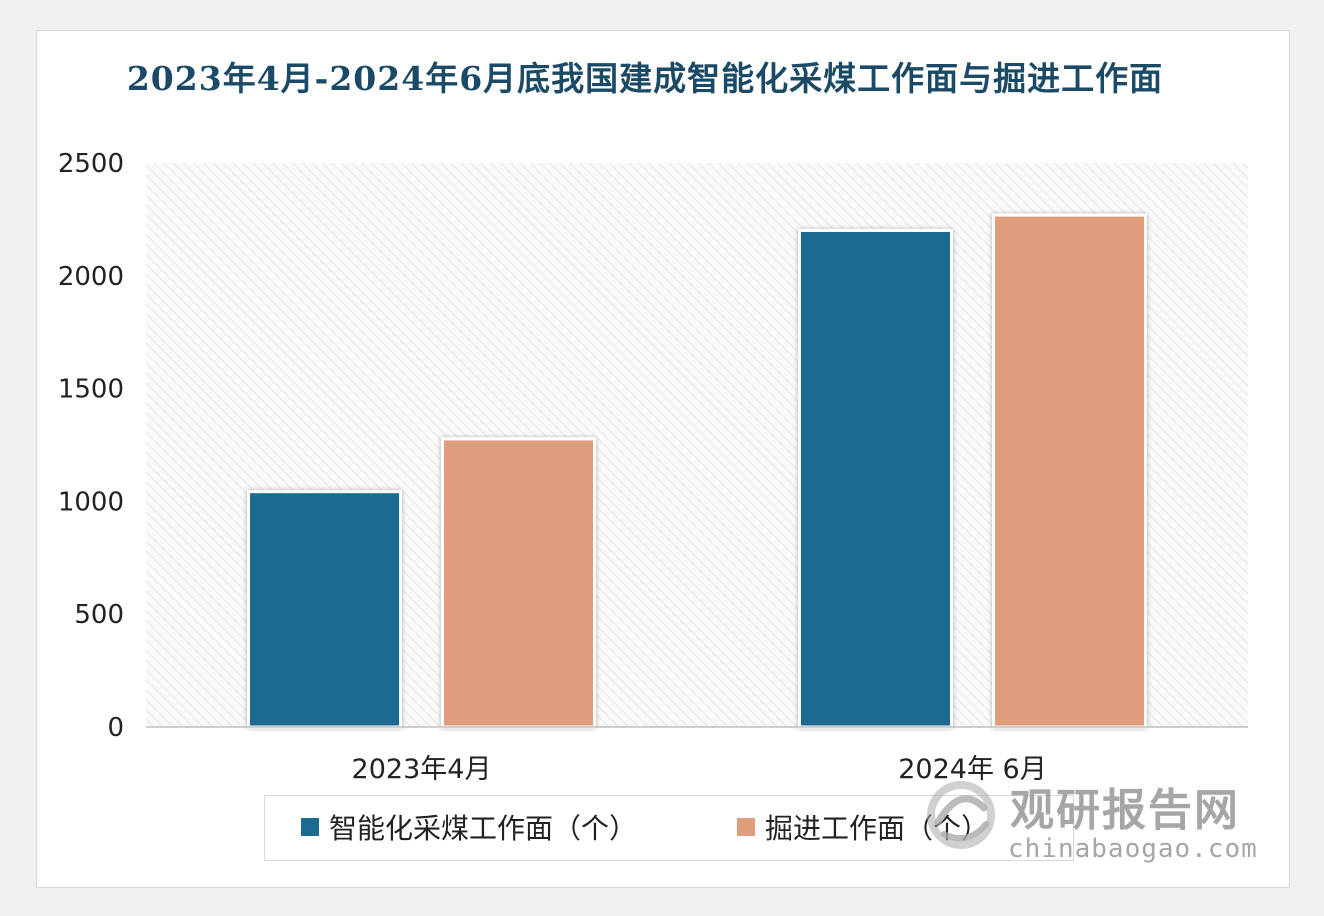 The width and height of the screenshot is (1324, 916). What do you see at coordinates (645, 78) in the screenshot?
I see `chart-title: 2023年4月-2024年6月底我国建成智能化采煤工作面与掘进工作面` at bounding box center [645, 78].